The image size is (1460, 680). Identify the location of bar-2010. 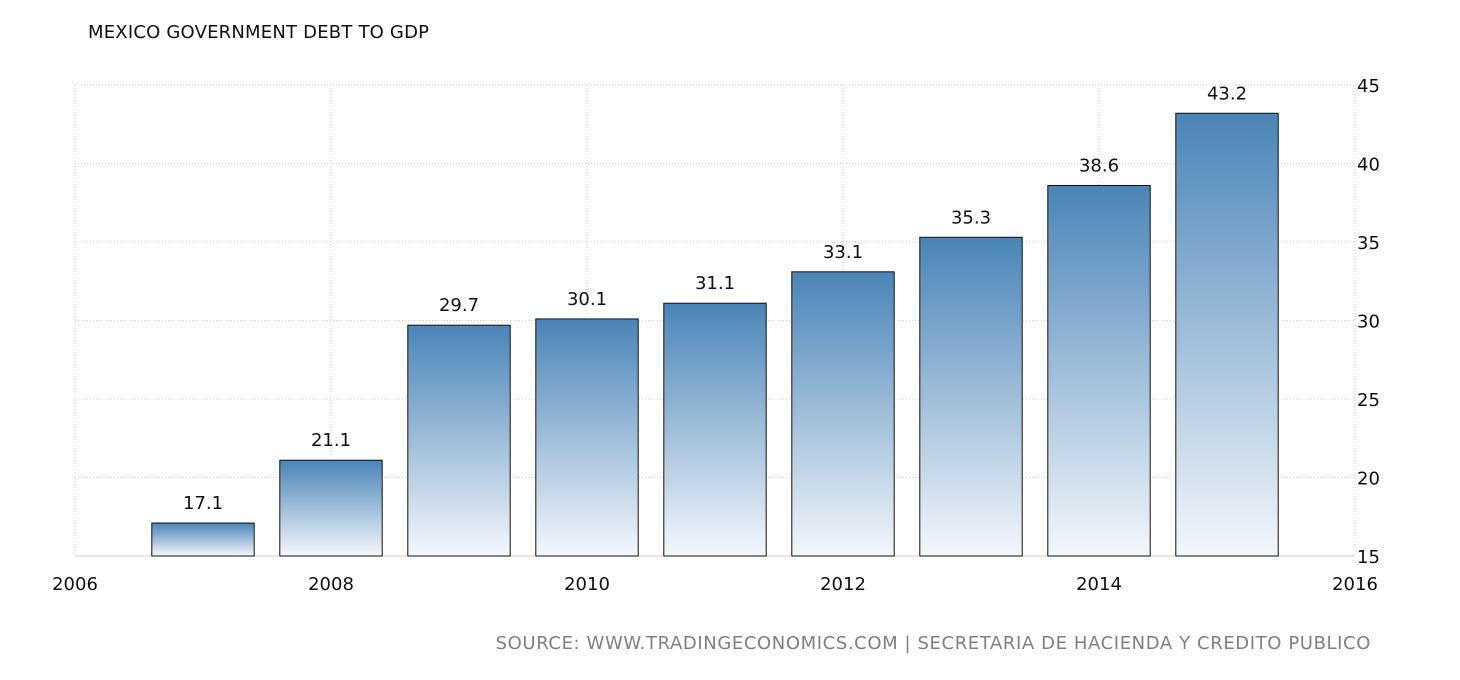
(587, 437).